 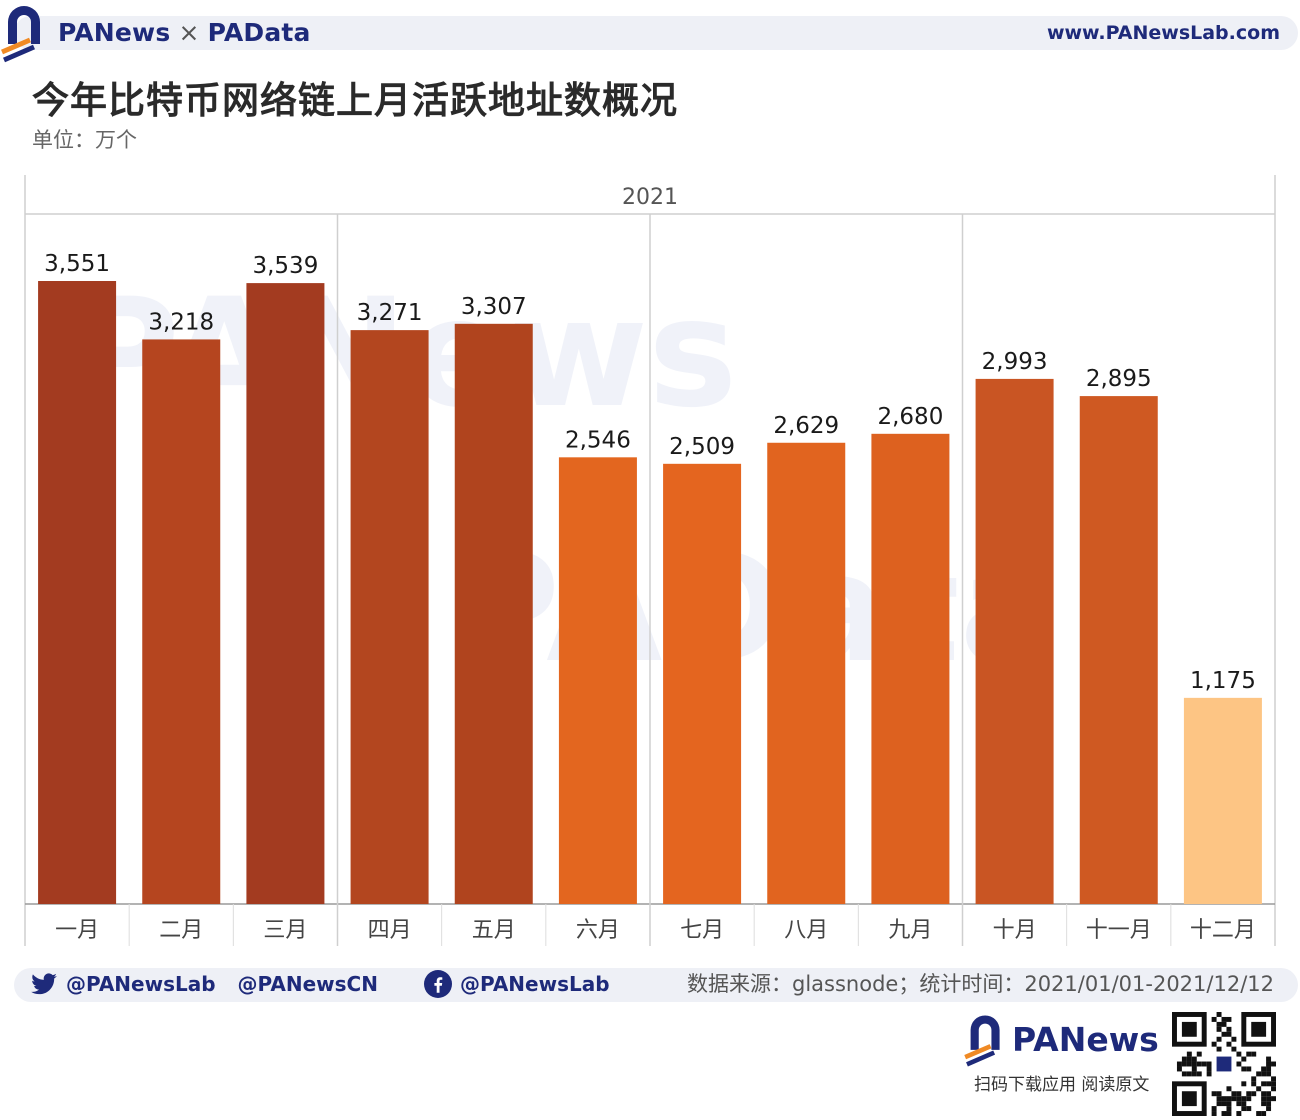 What do you see at coordinates (1223, 930) in the screenshot?
I see `x-tick-label: 十二月` at bounding box center [1223, 930].